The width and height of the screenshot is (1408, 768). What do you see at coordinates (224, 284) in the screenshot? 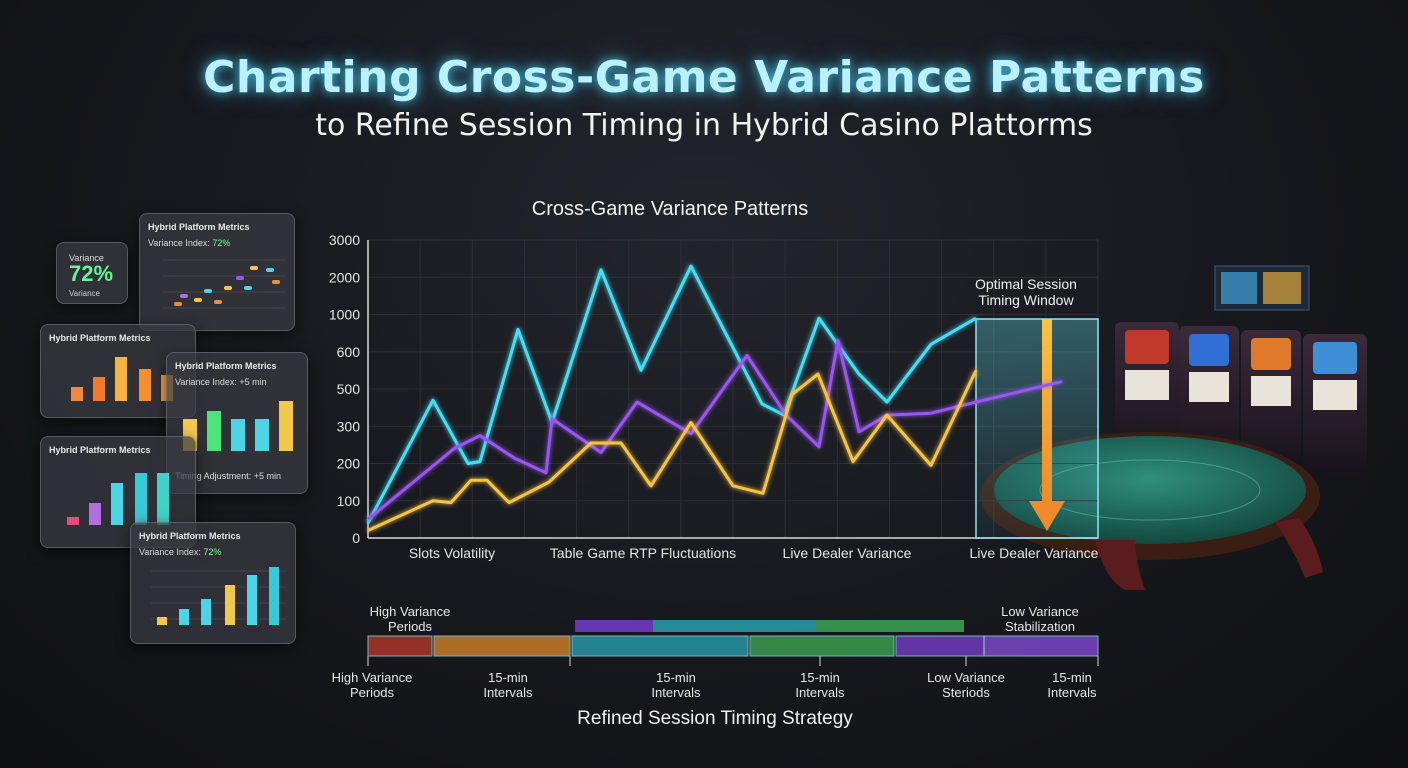
I see `scatter-mini-chart` at bounding box center [224, 284].